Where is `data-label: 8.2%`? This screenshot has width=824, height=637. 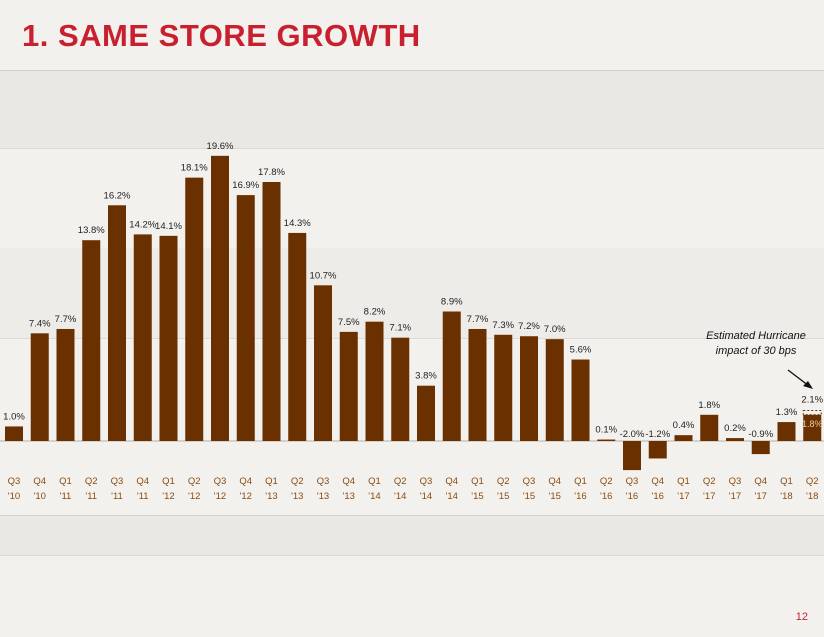
data-label: 8.2% is located at coordinates (375, 312).